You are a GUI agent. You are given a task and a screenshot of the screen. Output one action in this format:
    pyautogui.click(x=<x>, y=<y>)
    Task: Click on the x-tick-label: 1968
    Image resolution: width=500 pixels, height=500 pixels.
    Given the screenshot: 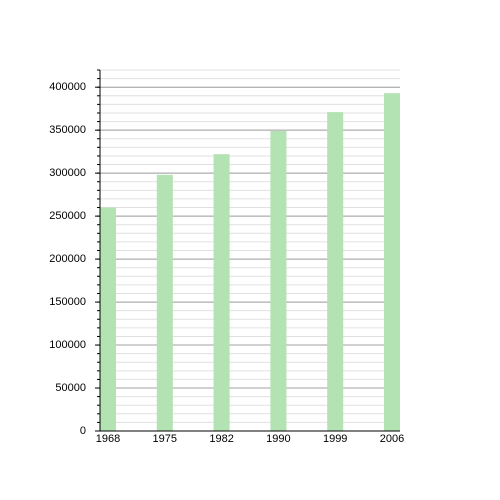 What is the action you would take?
    pyautogui.click(x=108, y=439)
    